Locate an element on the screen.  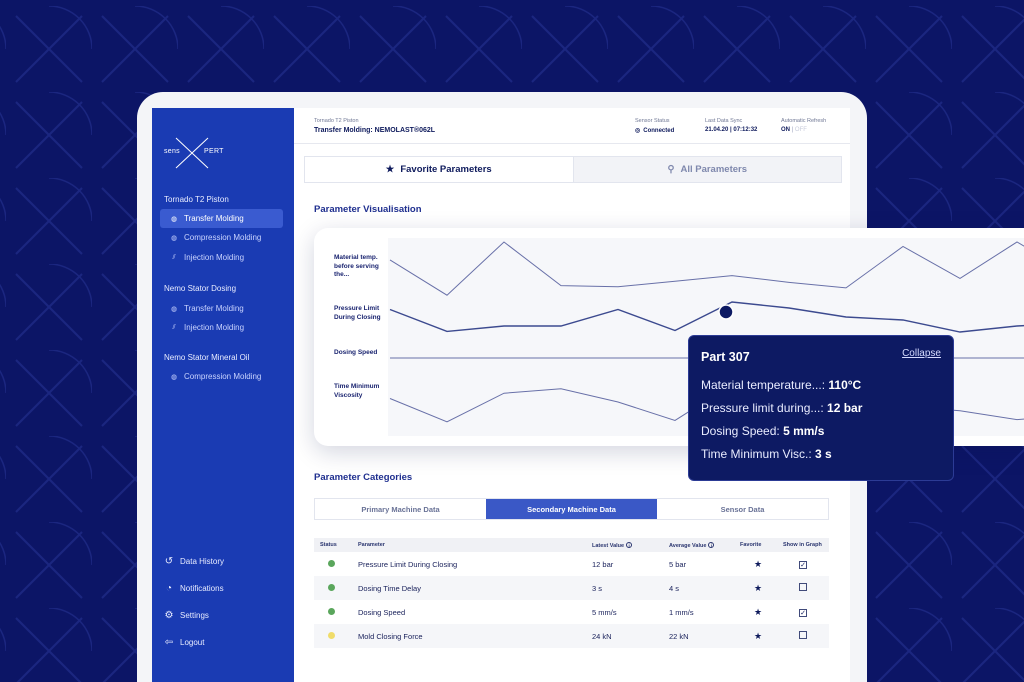
logo: sens PERT is located at coordinates (194, 153).